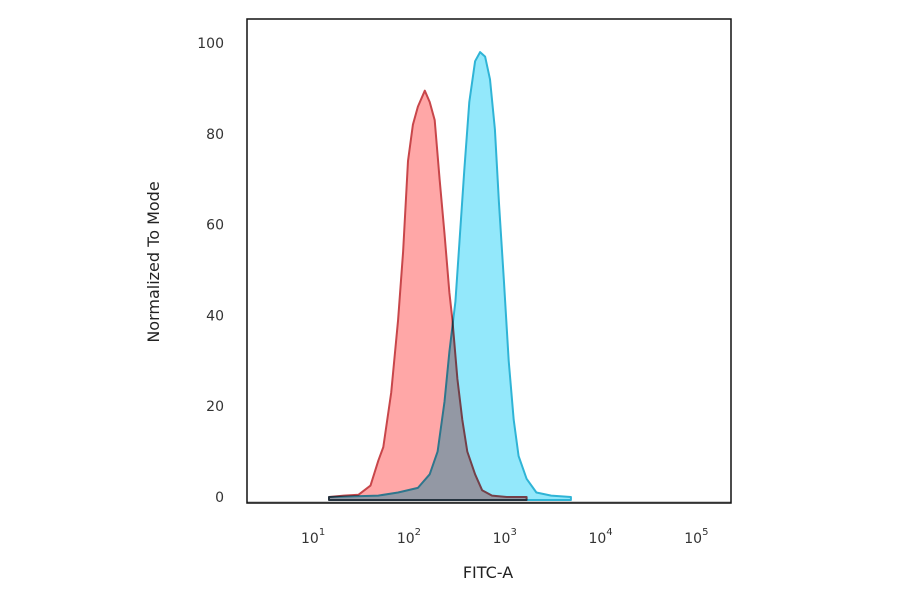 The image size is (900, 594). I want to click on x-tick-label: 10⁵, so click(696, 537).